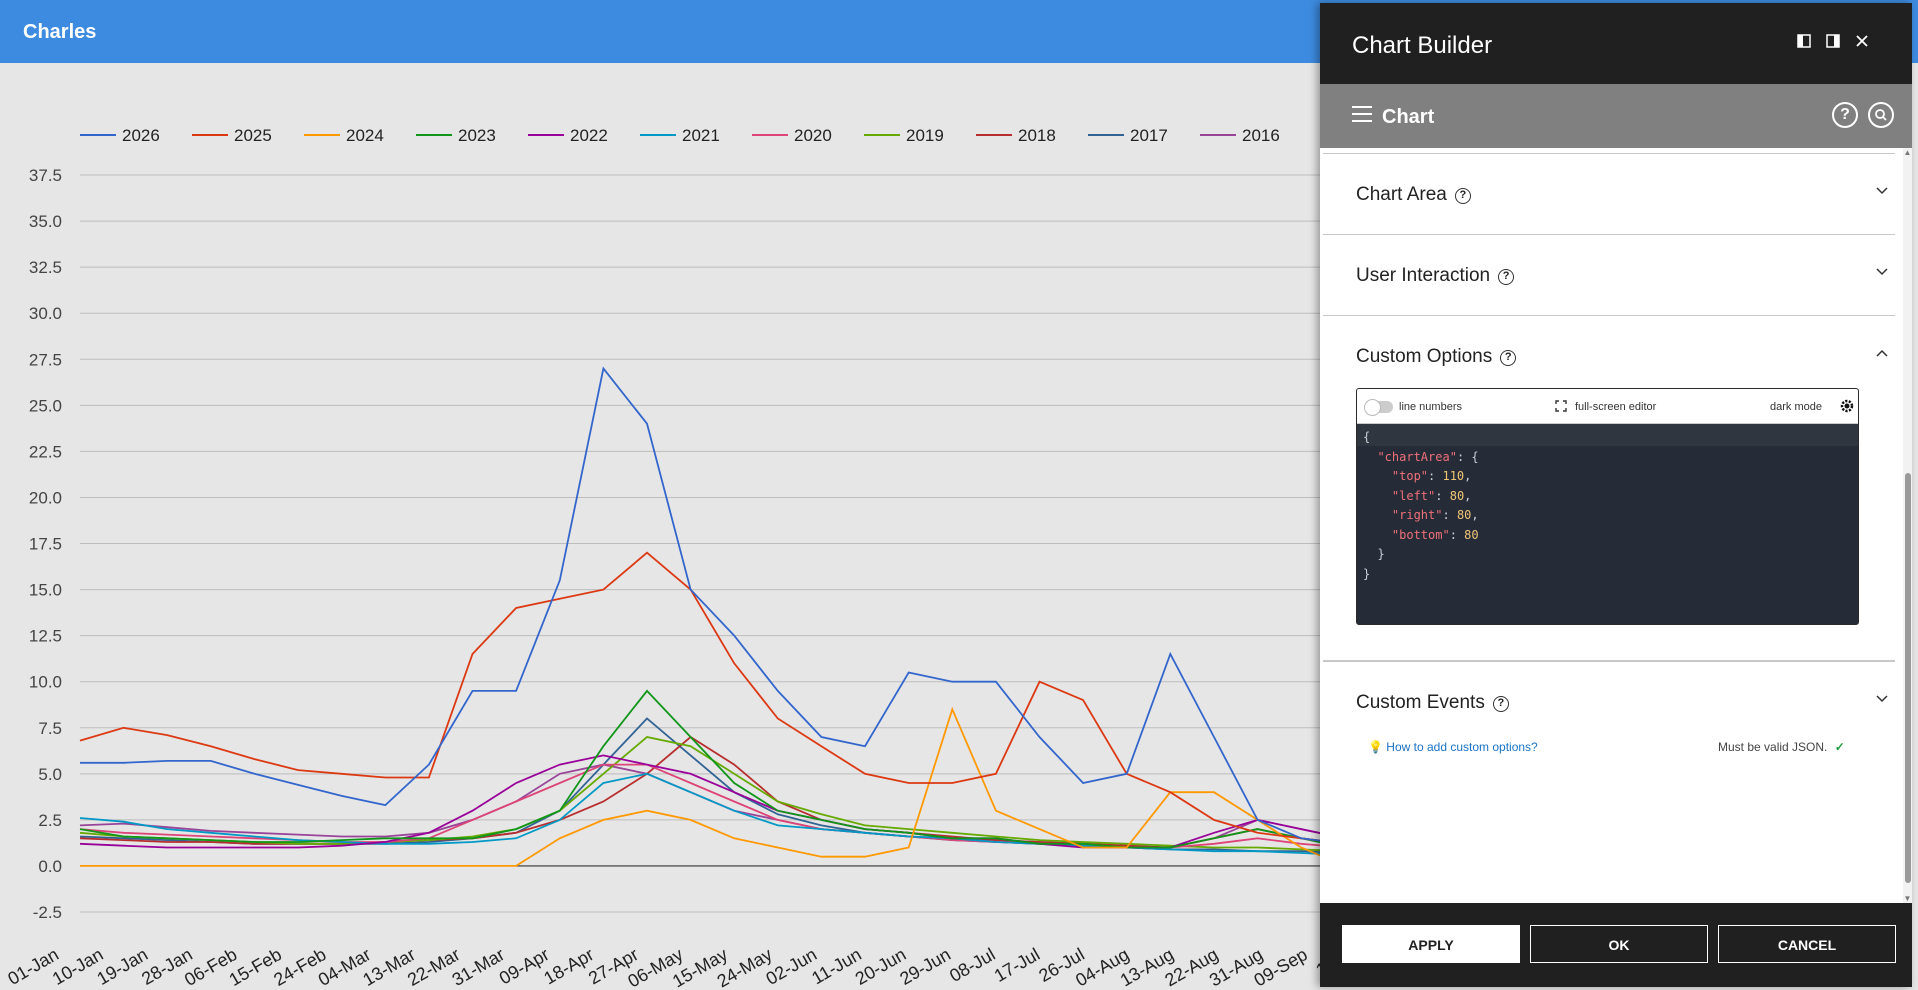  I want to click on gear-icon, so click(1847, 407).